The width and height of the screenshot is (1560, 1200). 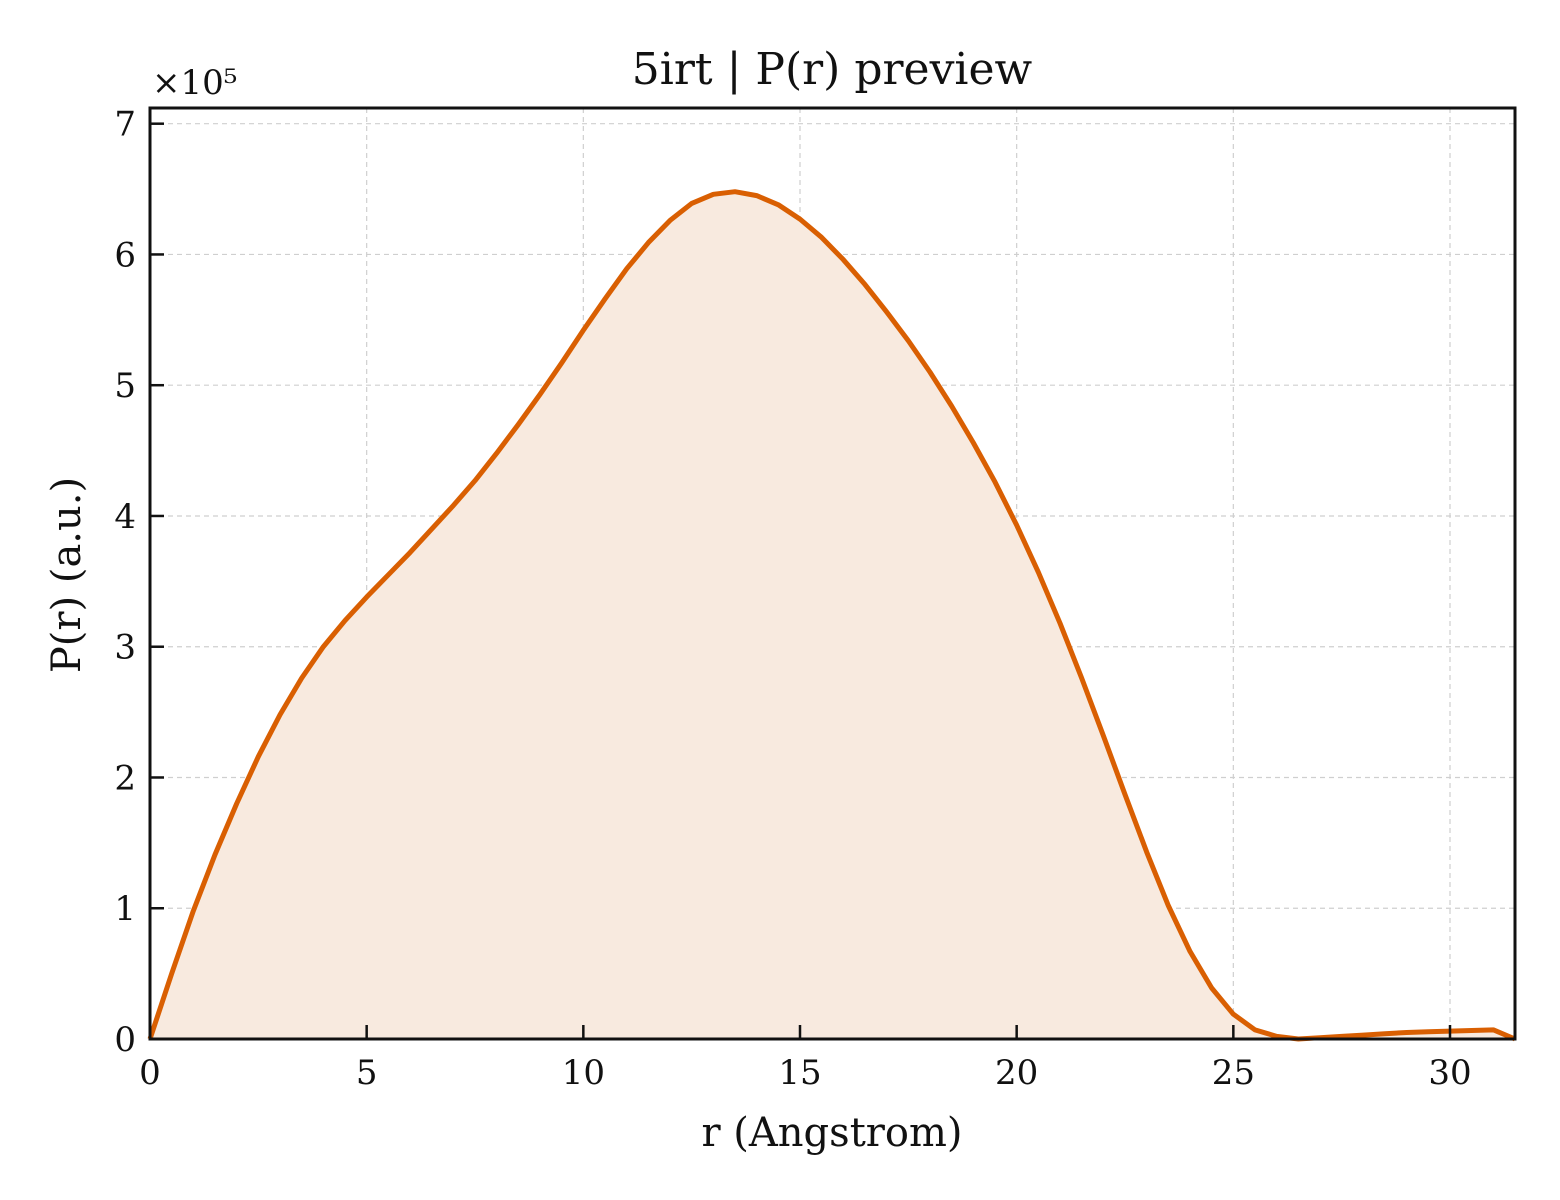 I want to click on y-tick-label: 4, so click(x=125, y=517).